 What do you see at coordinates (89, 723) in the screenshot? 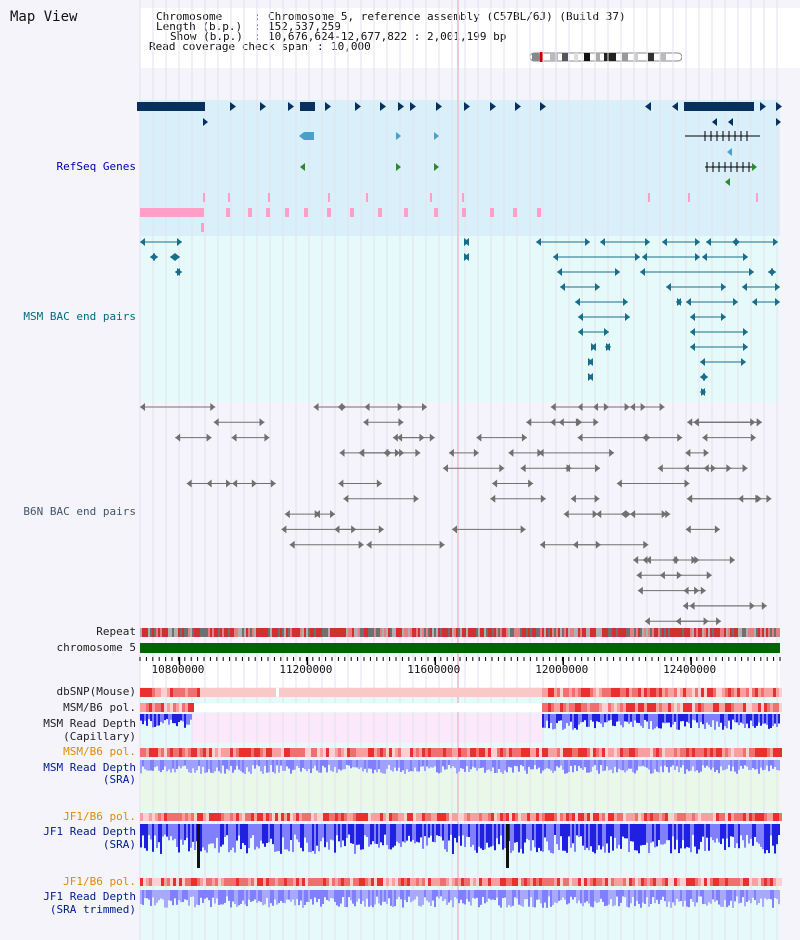
I see `track-label-msm-depth-capillary: MSM Read Depth` at bounding box center [89, 723].